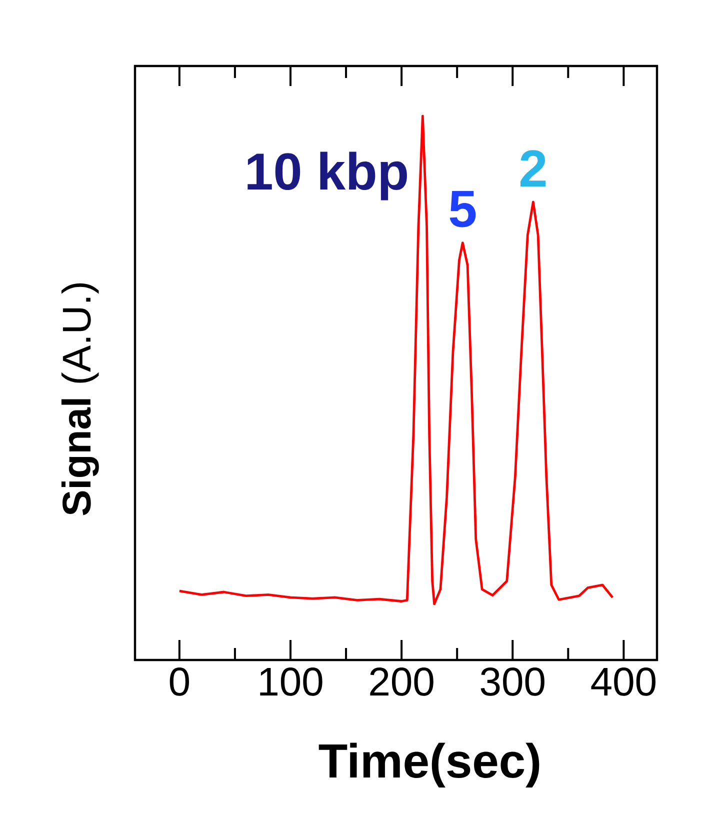 The image size is (702, 814). What do you see at coordinates (623, 682) in the screenshot?
I see `x-tick-label: 400` at bounding box center [623, 682].